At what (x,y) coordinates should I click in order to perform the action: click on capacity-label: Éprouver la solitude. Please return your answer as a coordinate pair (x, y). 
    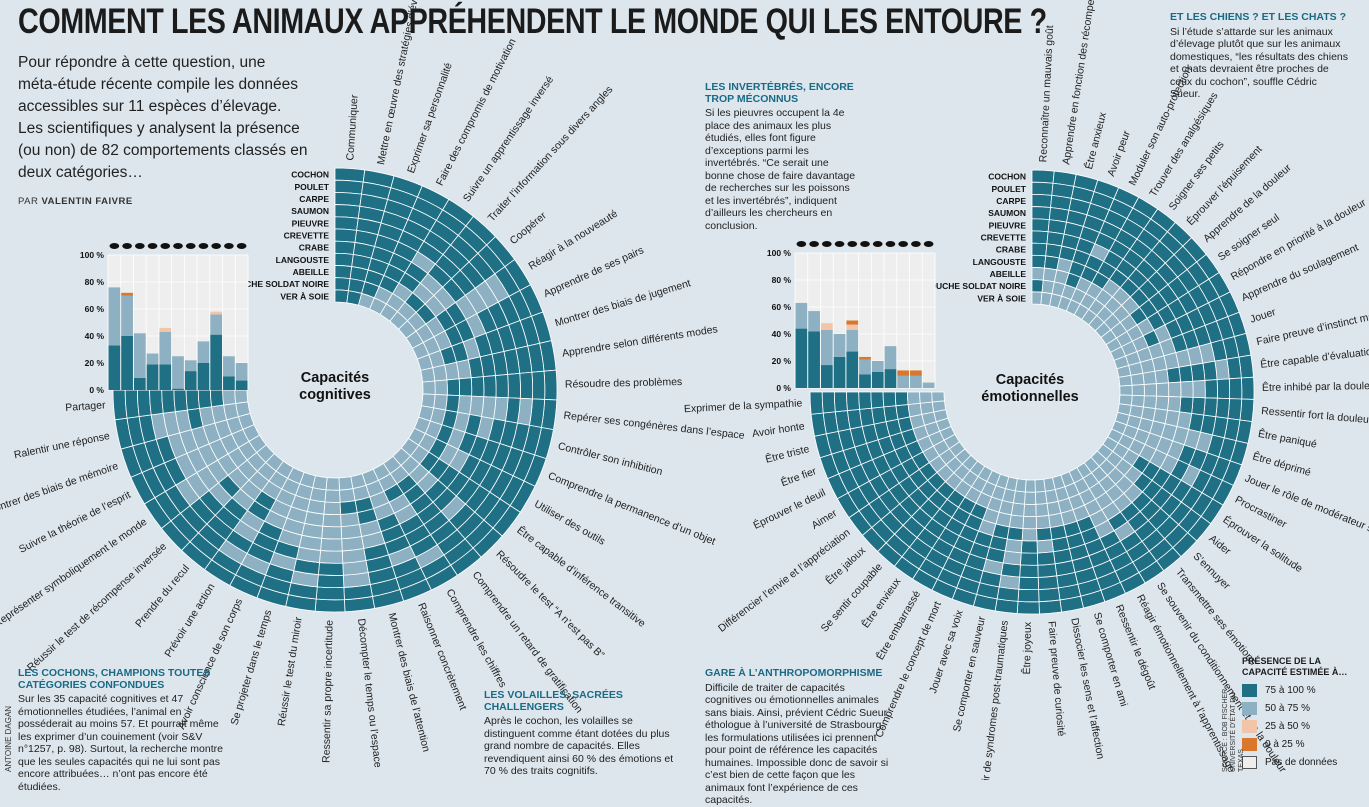
    Looking at the image, I should click on (1263, 544).